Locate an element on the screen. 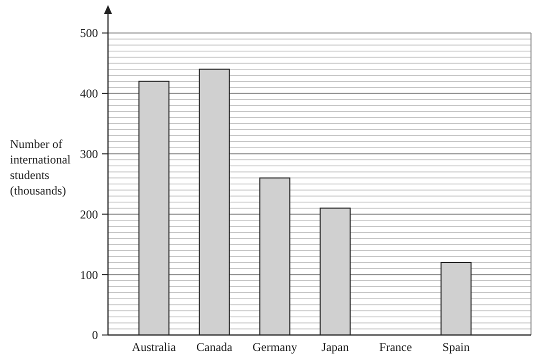 This screenshot has width=544, height=361. x-tick-label: Australia is located at coordinates (154, 347).